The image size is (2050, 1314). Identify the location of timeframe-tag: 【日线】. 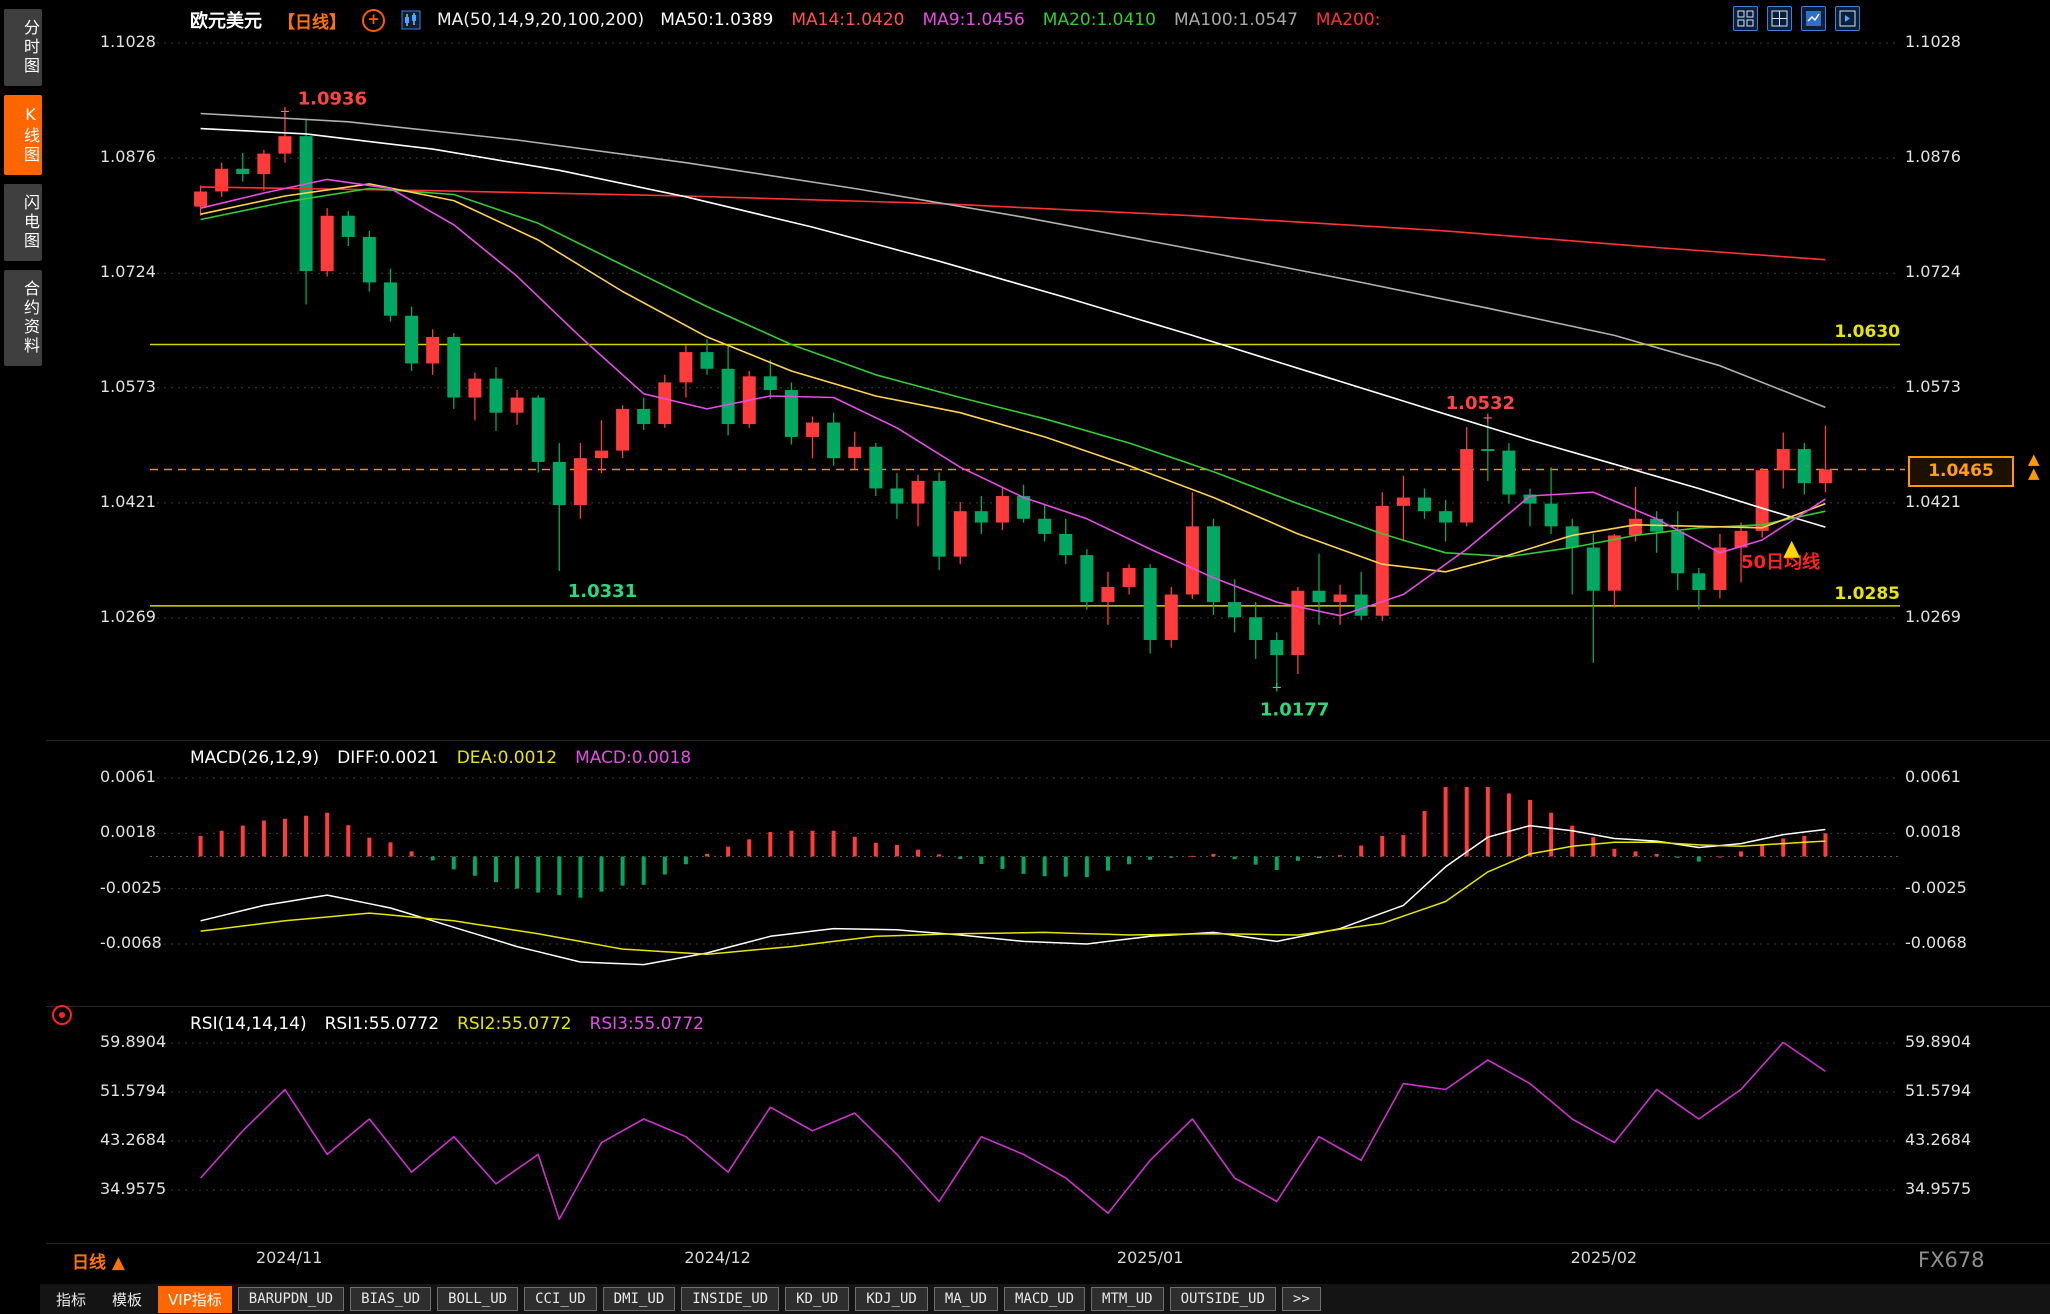
(312, 22).